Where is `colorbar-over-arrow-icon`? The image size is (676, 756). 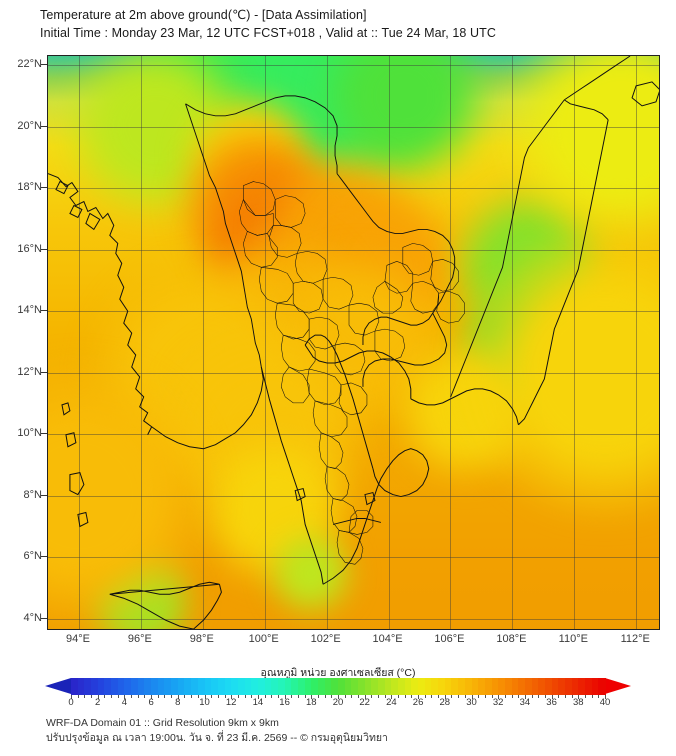
colorbar-over-arrow-icon is located at coordinates (618, 686).